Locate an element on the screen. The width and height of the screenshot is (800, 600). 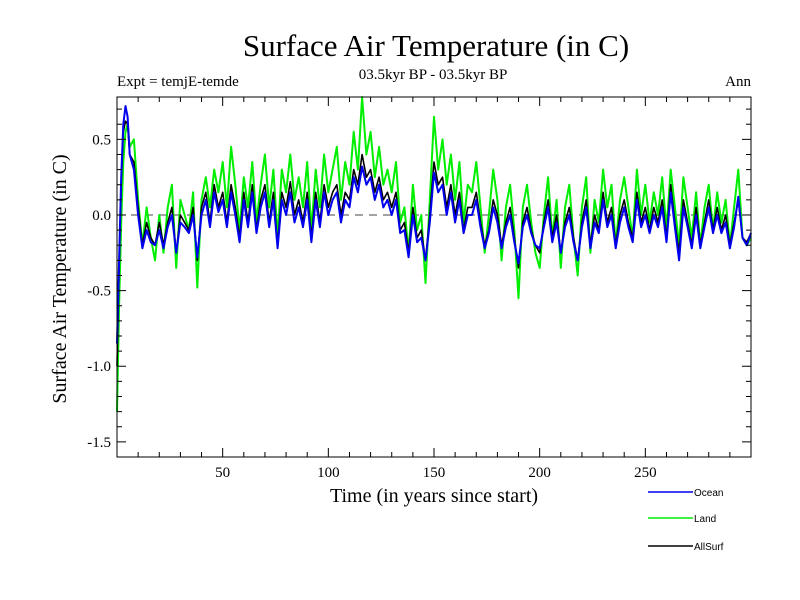
chart-subtitle: 03.5kyr BP - 03.5kyr BP is located at coordinates (433, 75).